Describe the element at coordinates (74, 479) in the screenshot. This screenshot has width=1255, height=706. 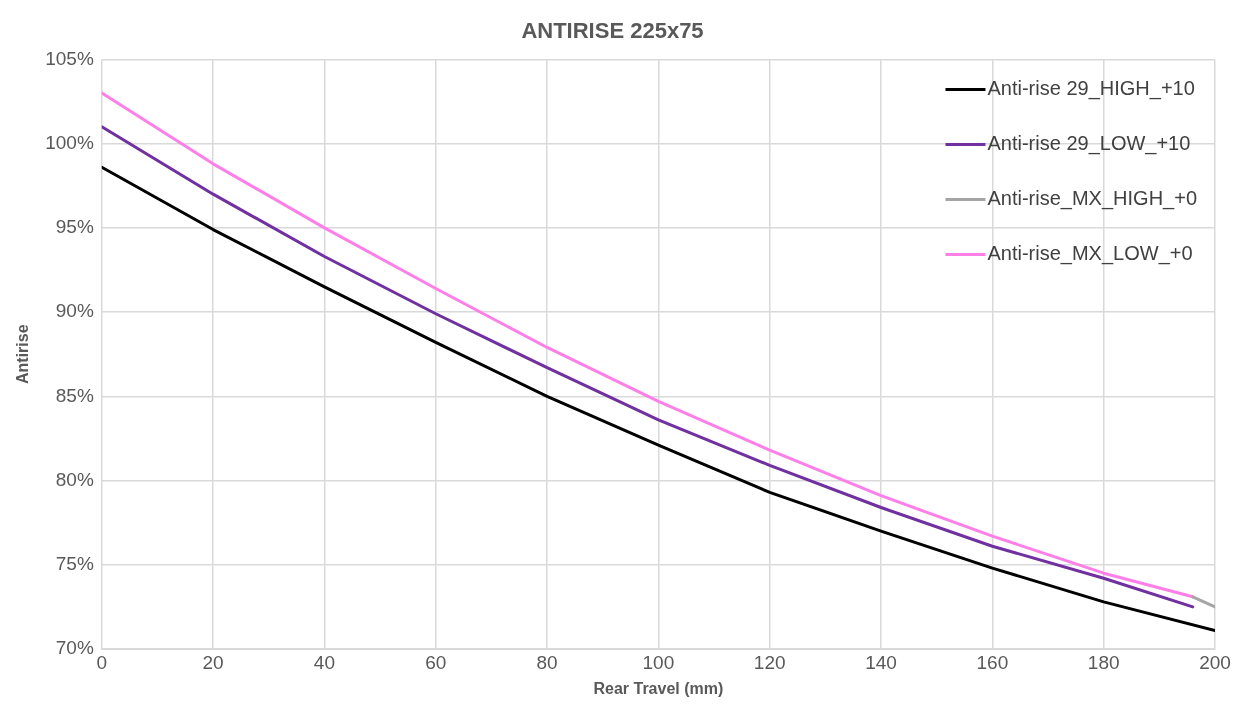
I see `y-tick-label: 80%` at that location.